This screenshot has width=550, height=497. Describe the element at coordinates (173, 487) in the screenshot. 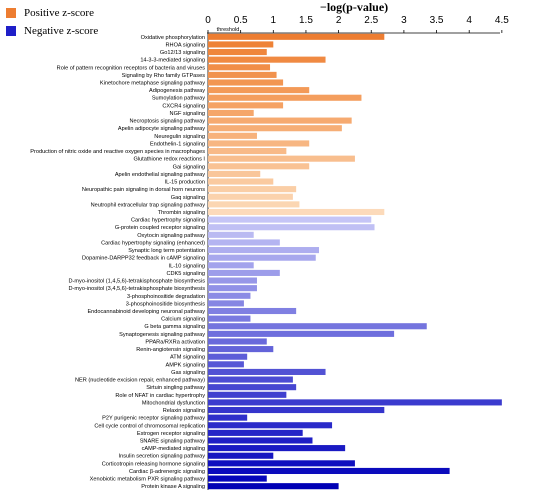

I see `category-label: Protein kinase A signaling` at that location.